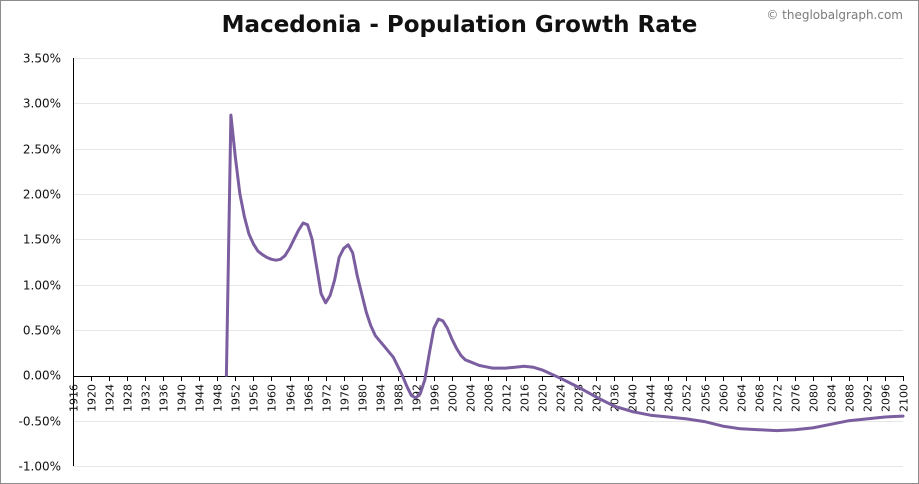  I want to click on x-tick-label: 2044, so click(651, 398).